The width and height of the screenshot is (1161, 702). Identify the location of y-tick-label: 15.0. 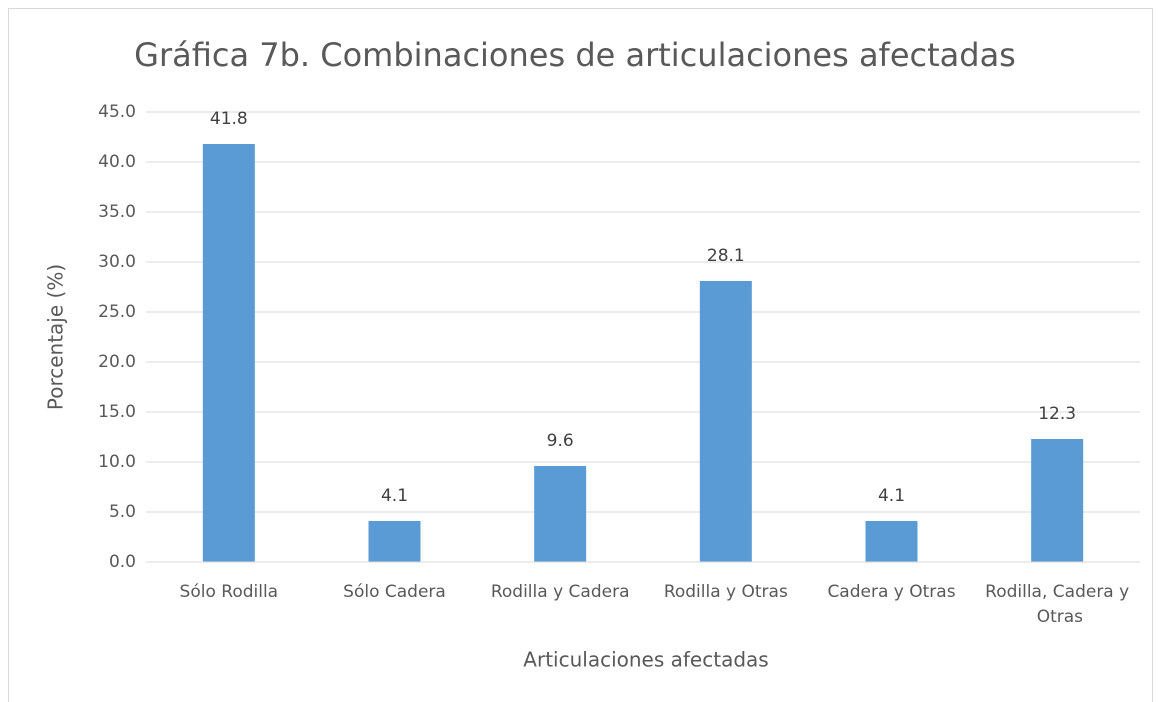
(117, 412).